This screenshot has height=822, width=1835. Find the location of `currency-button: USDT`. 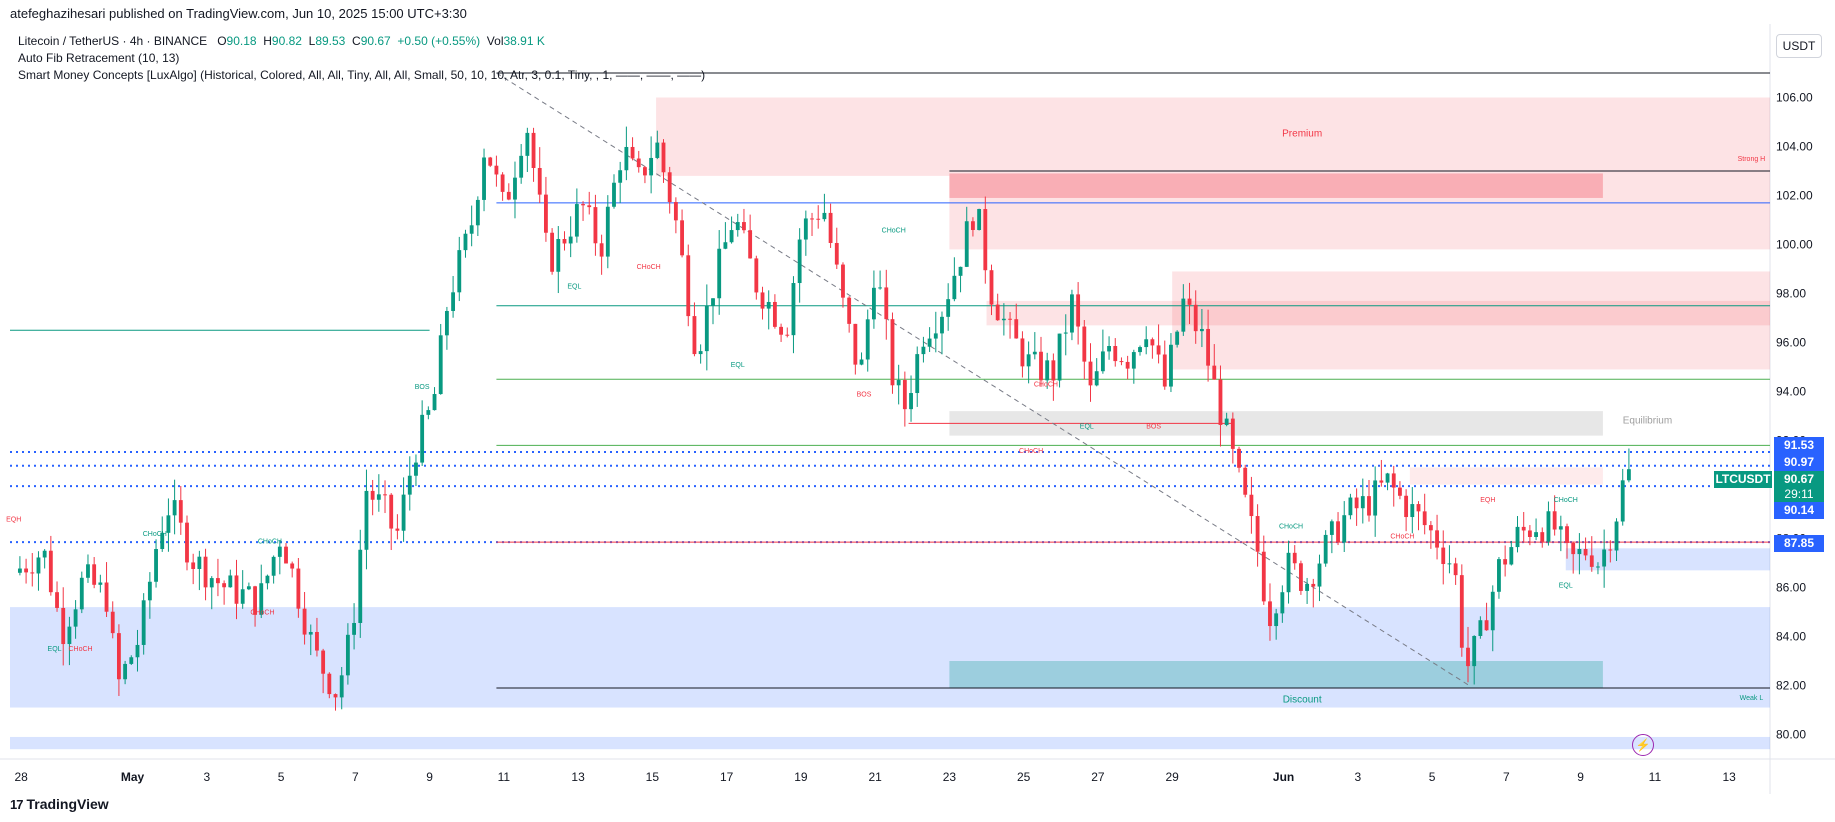

currency-button: USDT is located at coordinates (1799, 46).